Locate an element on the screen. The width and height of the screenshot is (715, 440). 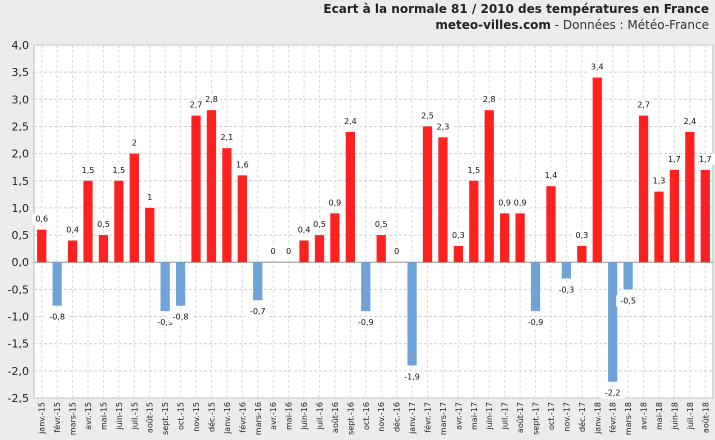
data-label: 2 is located at coordinates (134, 143).